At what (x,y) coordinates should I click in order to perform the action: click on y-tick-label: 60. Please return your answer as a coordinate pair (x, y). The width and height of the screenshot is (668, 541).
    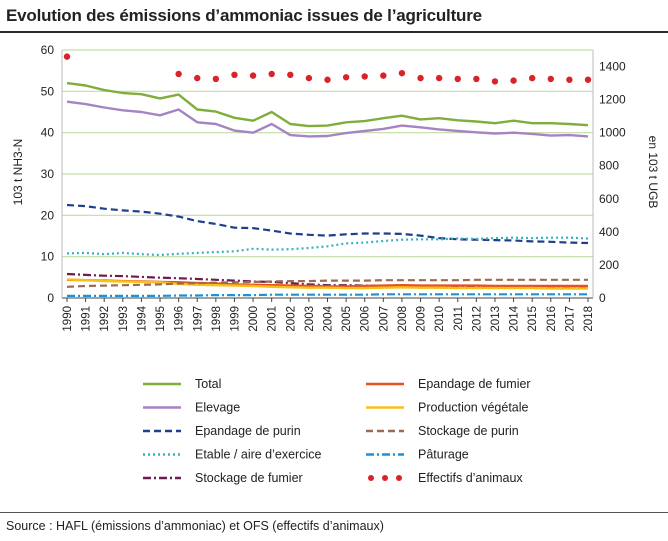
    Looking at the image, I should click on (48, 50).